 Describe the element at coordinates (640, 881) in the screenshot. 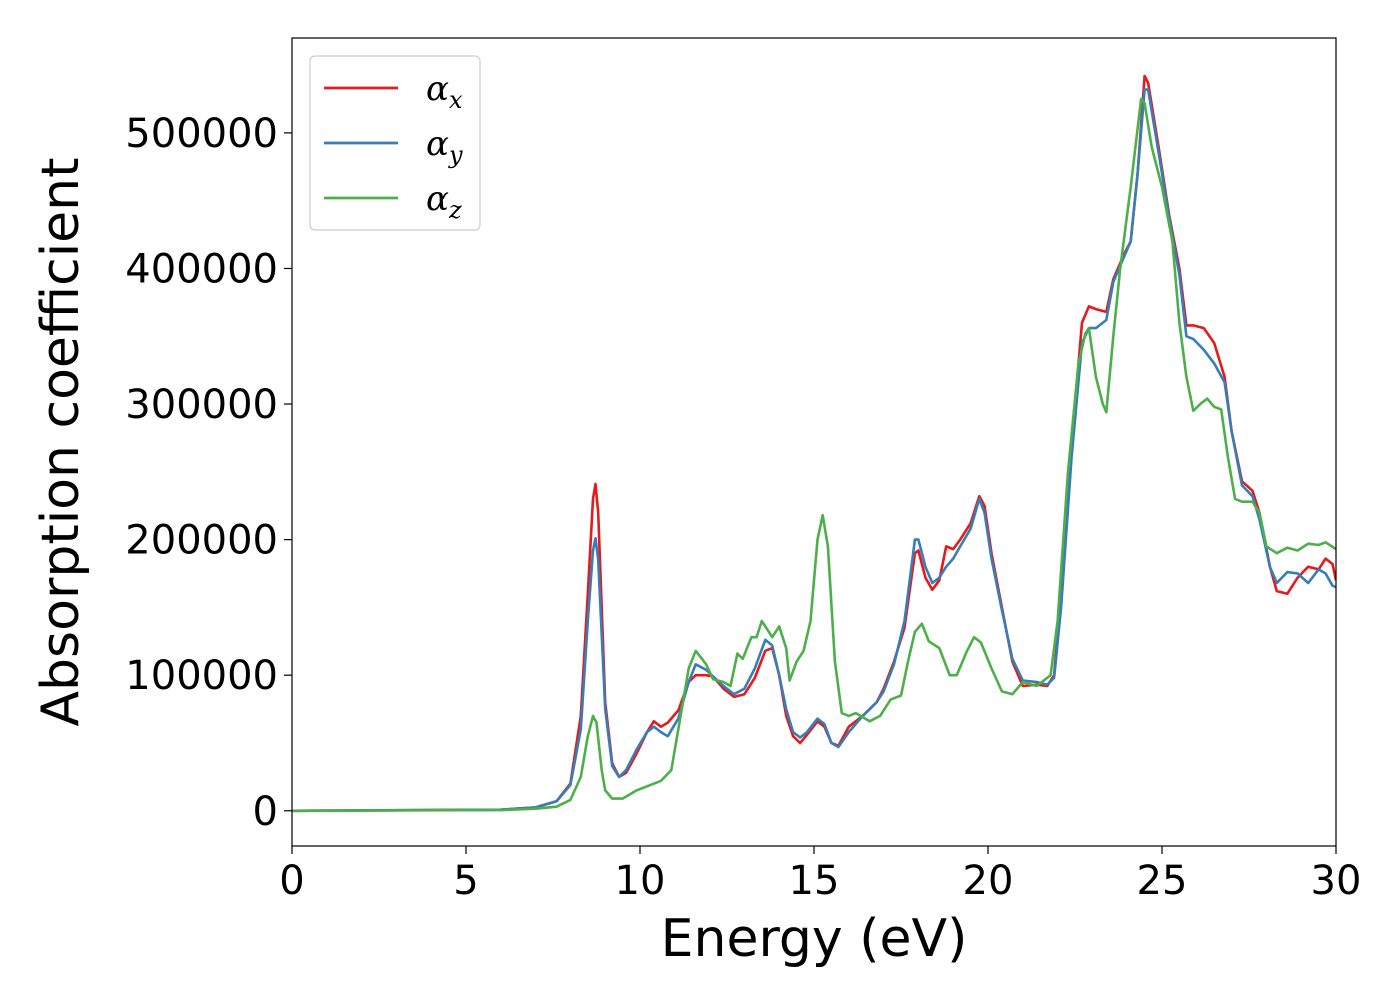

I see `x-tick-label: 10` at that location.